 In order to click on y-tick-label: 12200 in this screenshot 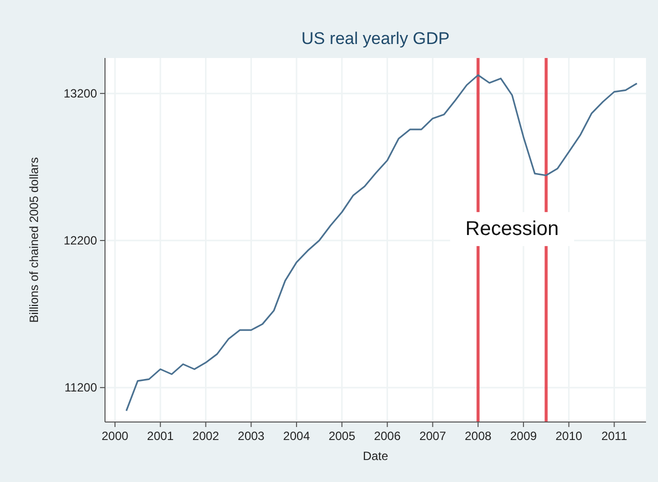, I will do `click(81, 241)`.